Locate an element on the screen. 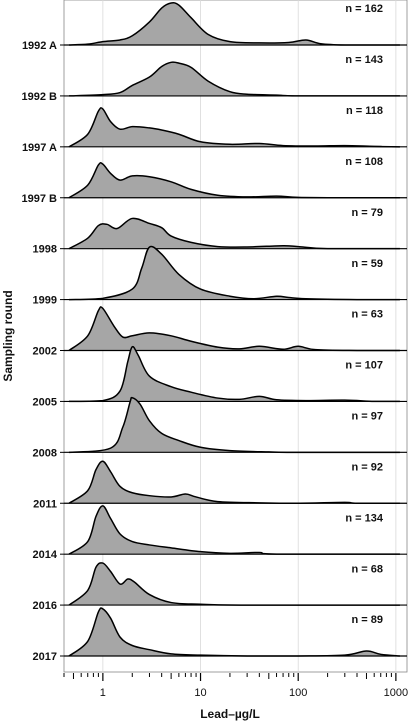 This screenshot has height=725, width=420. x-axis: 1 10 100 1000 is located at coordinates (235, 686).